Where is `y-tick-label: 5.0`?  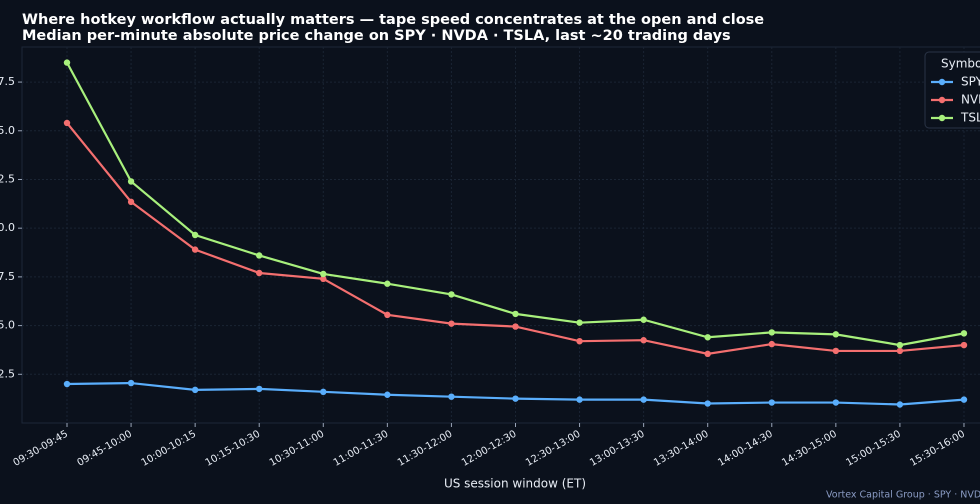
y-tick-label: 5.0 is located at coordinates (7, 325).